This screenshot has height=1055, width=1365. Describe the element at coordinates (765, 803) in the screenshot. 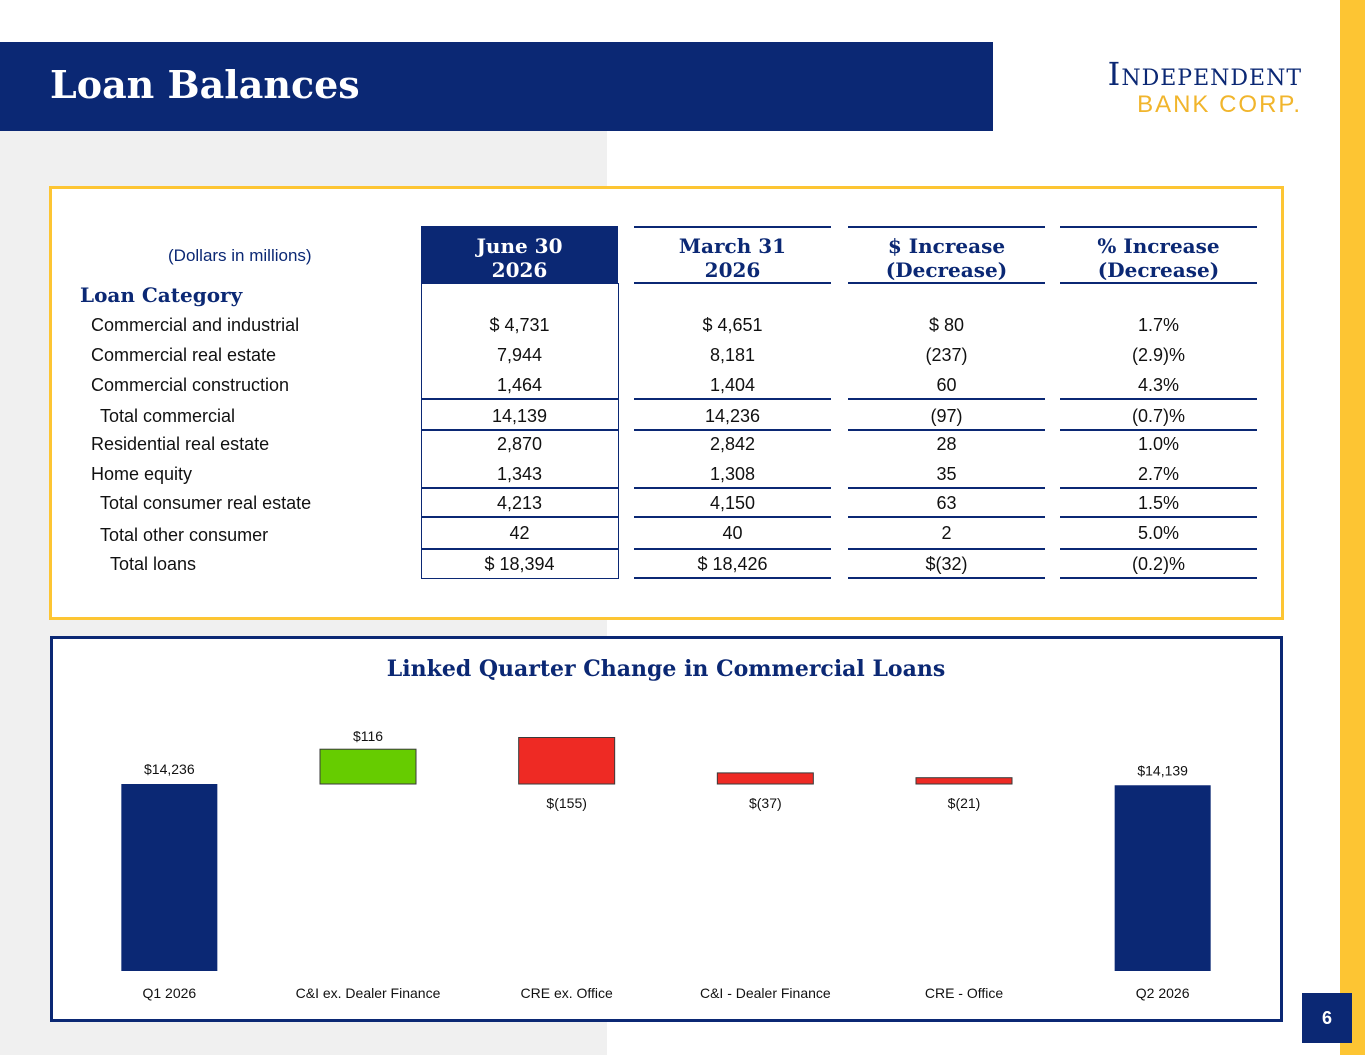

I see `data-label: $(37)` at that location.